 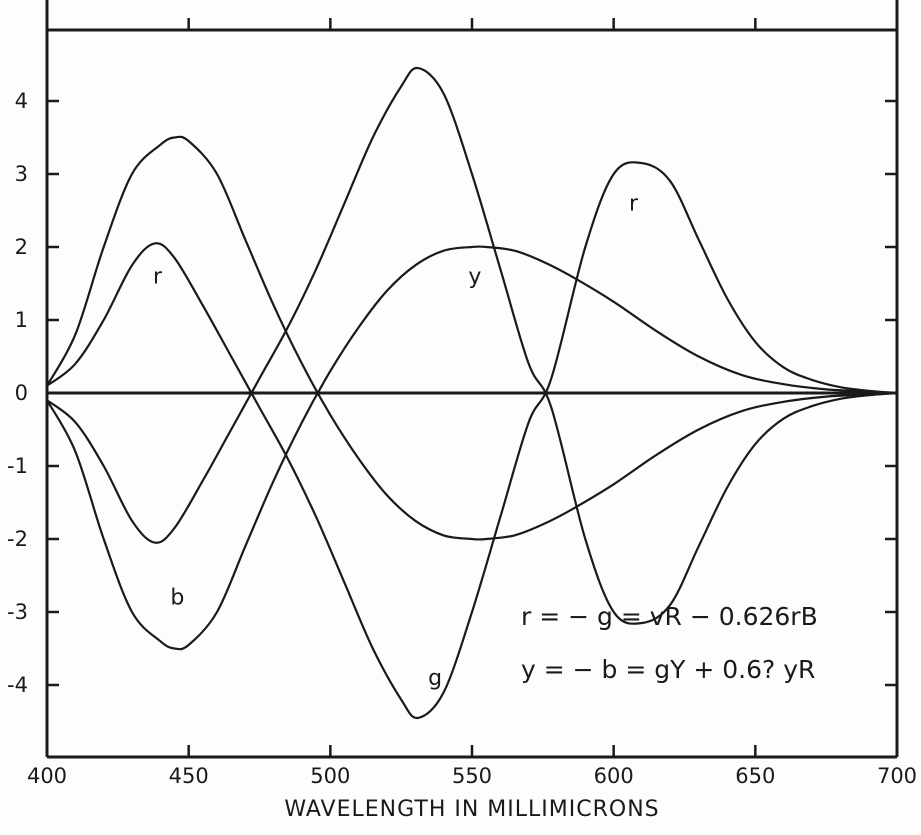 What do you see at coordinates (21, 393) in the screenshot?
I see `y-tick-label: 0` at bounding box center [21, 393].